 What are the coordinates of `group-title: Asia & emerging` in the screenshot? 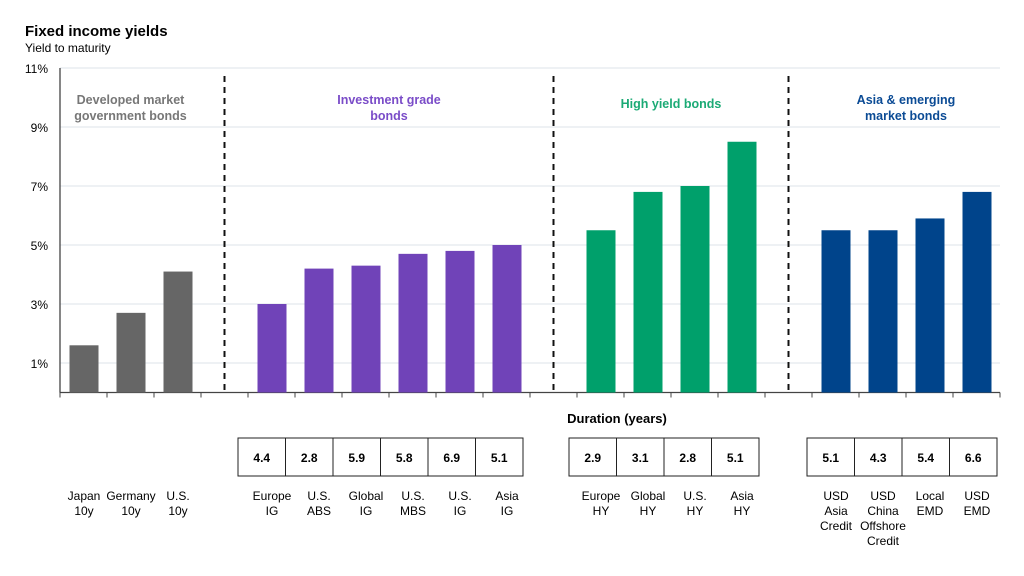 It's located at (906, 100).